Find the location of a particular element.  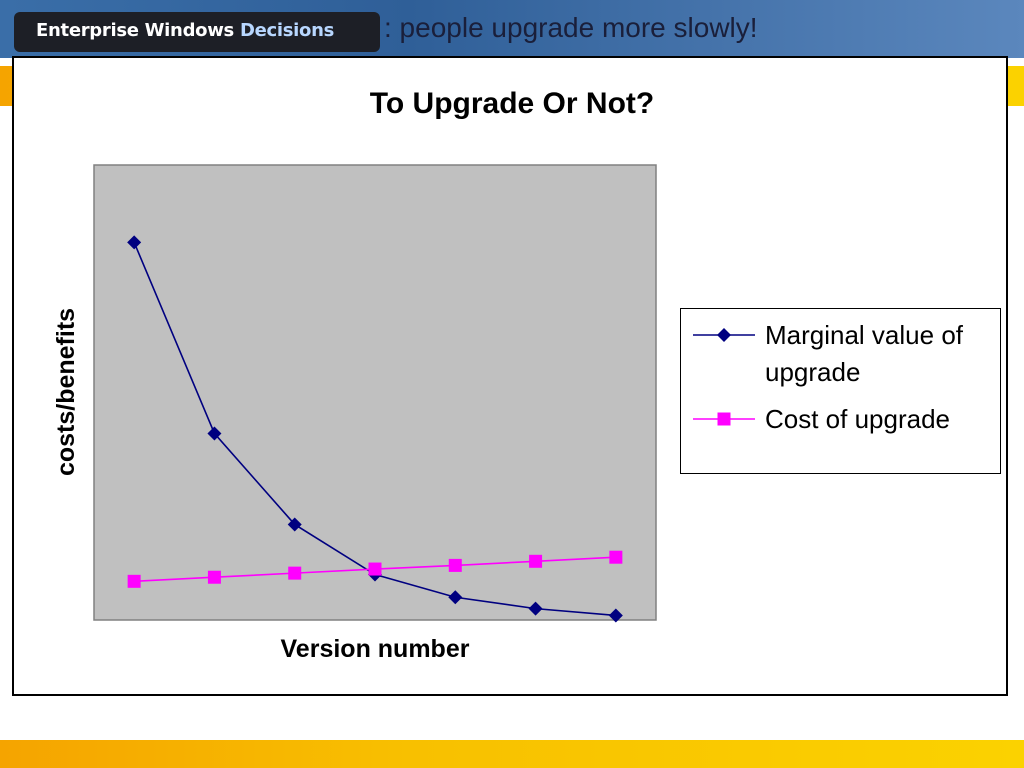

logo: Enterprise Windows Decisions is located at coordinates (185, 30).